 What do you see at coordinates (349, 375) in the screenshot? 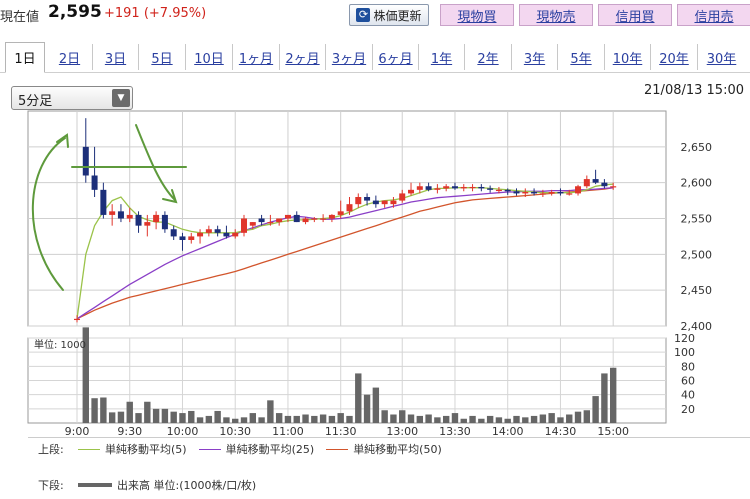
I see `volume-bars` at bounding box center [349, 375].